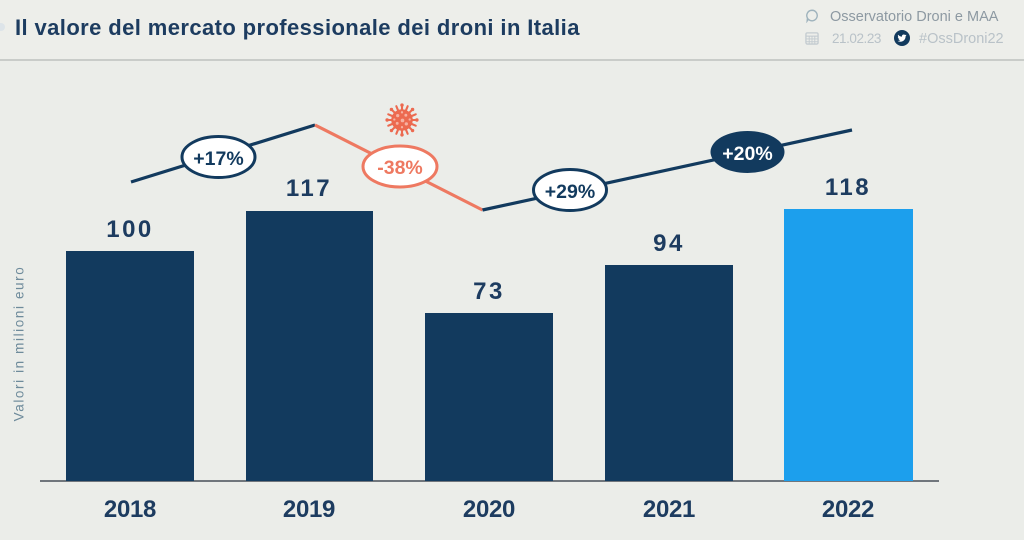 The image size is (1024, 540). What do you see at coordinates (400, 168) in the screenshot?
I see `svg-text: -38%` at bounding box center [400, 168].